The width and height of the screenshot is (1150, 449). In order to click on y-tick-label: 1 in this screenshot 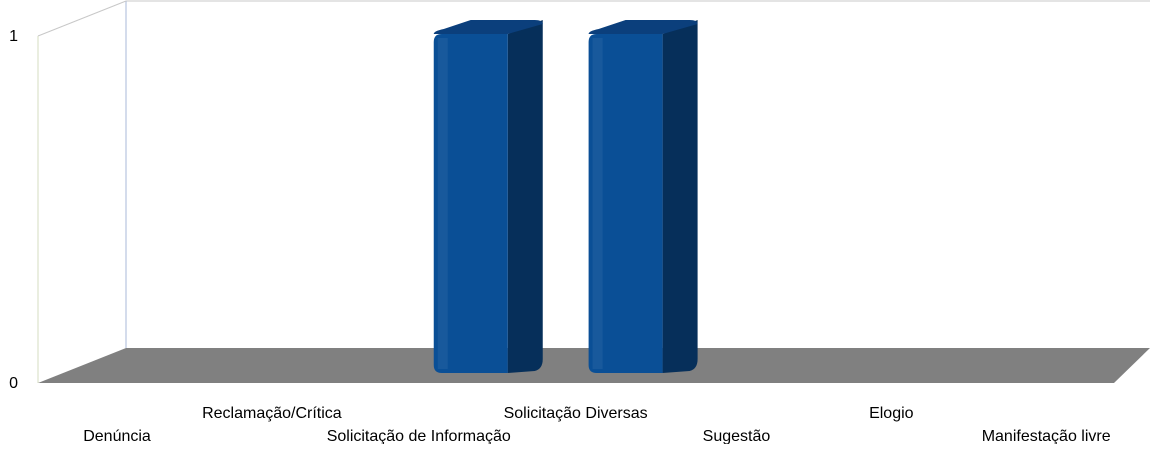, I will do `click(13, 36)`.